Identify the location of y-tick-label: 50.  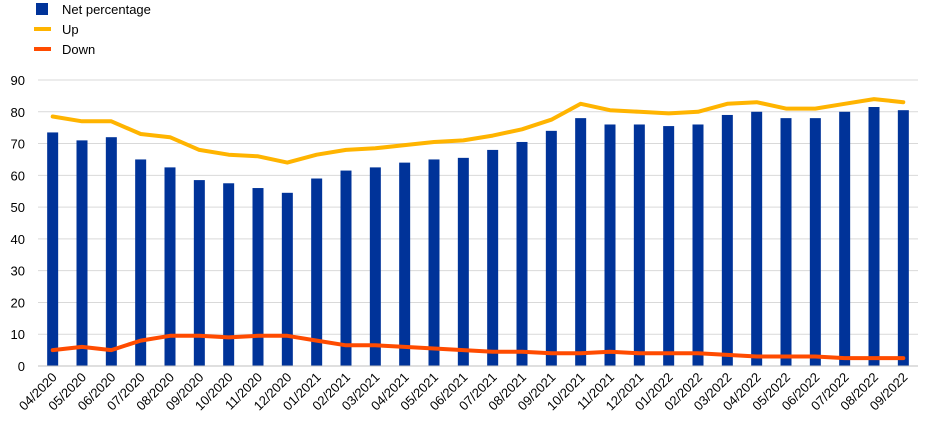
(18, 207).